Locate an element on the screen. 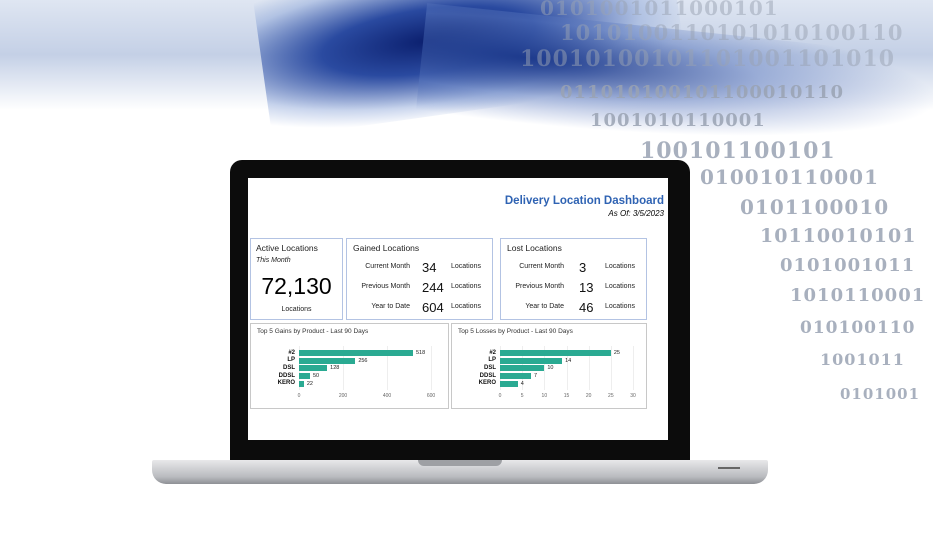  active-unit: Locations is located at coordinates (296, 309).